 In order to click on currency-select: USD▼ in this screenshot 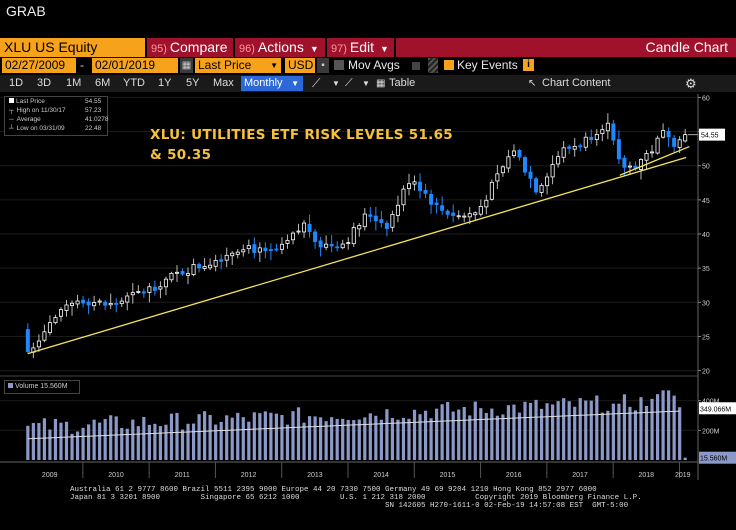, I will do `click(303, 65)`.